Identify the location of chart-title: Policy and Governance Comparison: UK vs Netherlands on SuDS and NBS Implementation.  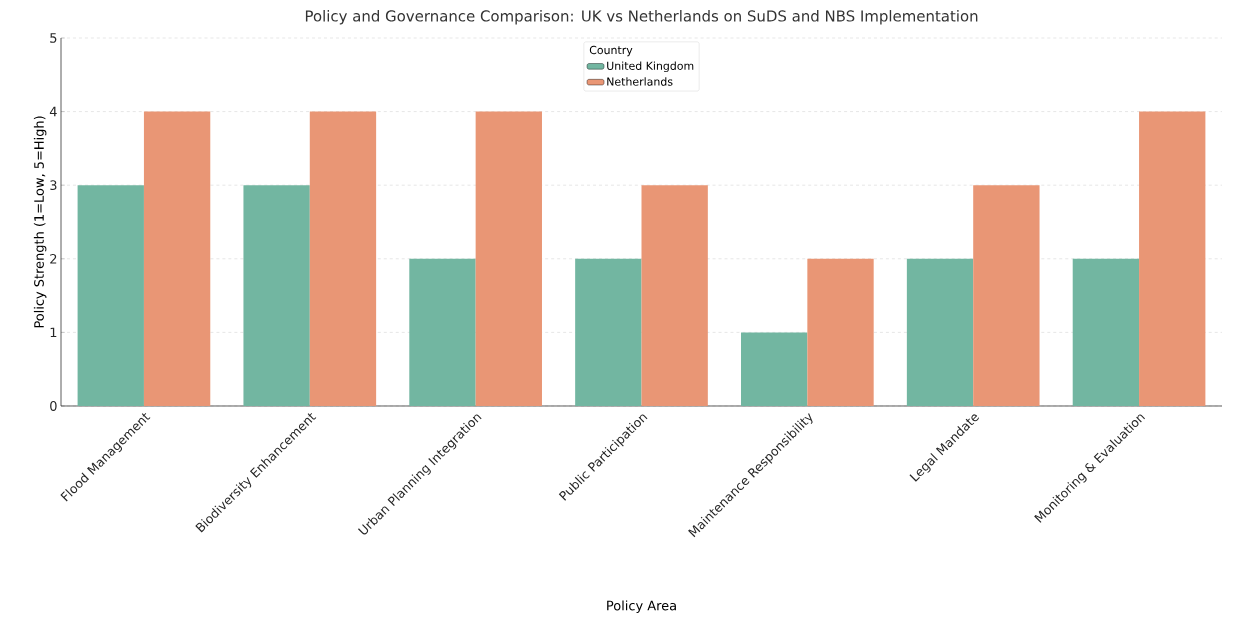
(641, 17).